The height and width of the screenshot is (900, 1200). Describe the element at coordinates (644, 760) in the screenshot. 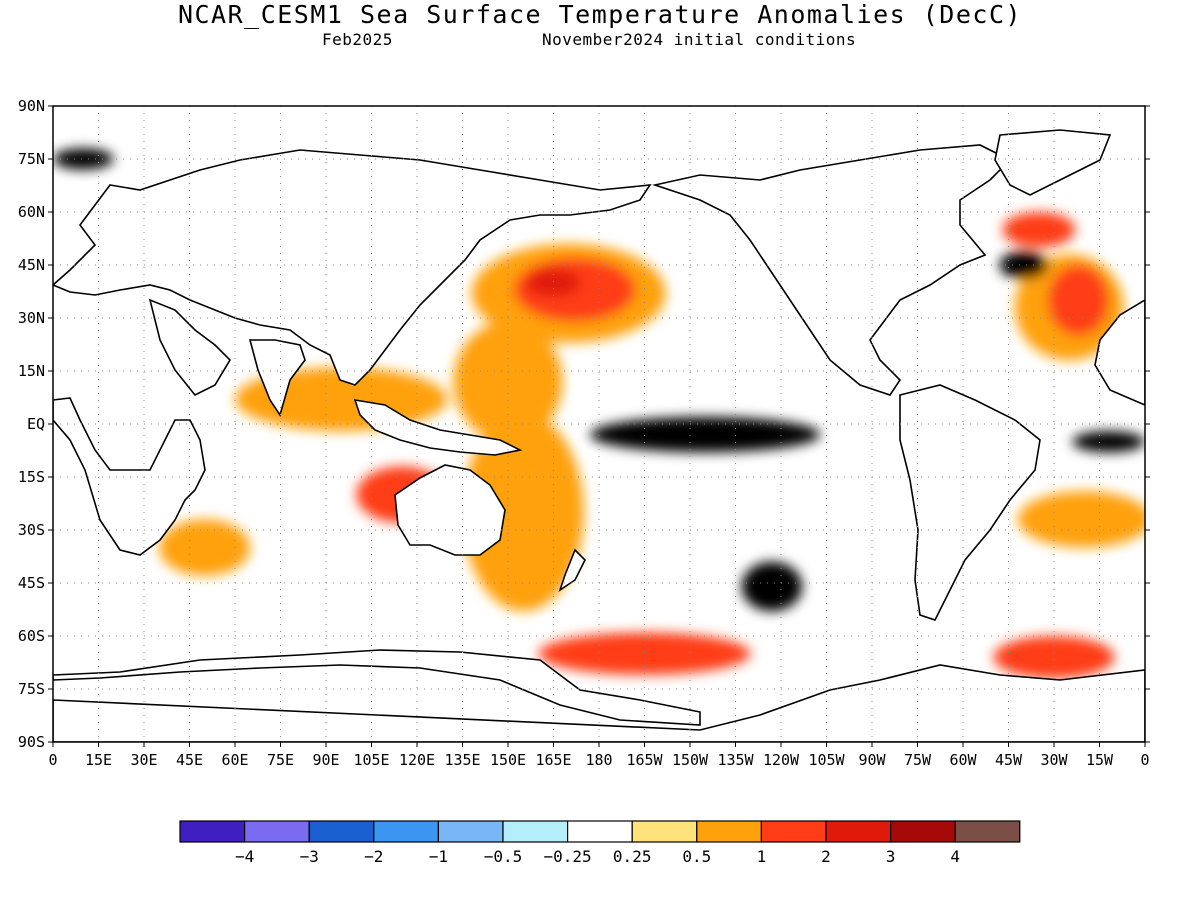

I see `lon-tick-label: 165W` at that location.